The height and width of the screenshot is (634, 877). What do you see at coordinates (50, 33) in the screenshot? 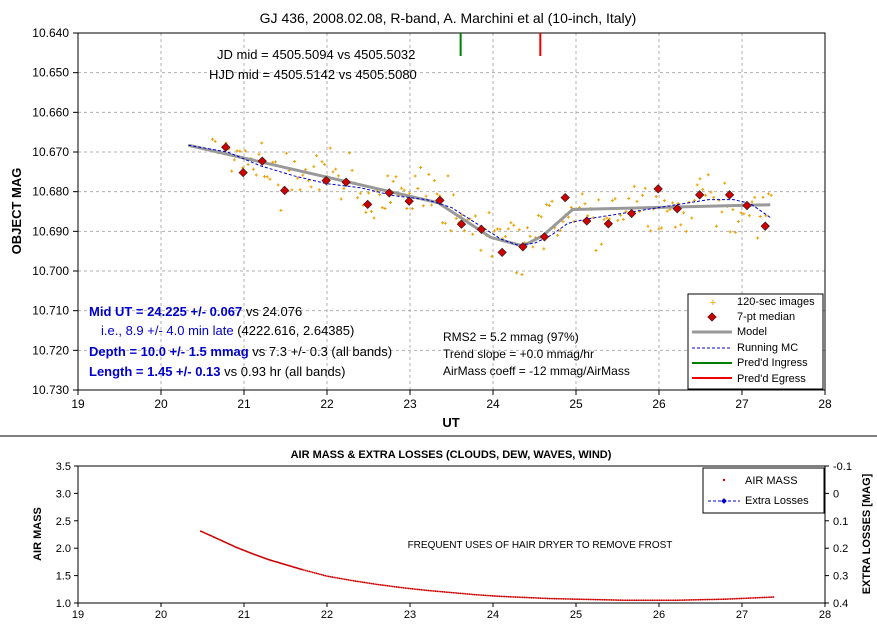
I see `top-y-tick-label: 10.640` at bounding box center [50, 33].